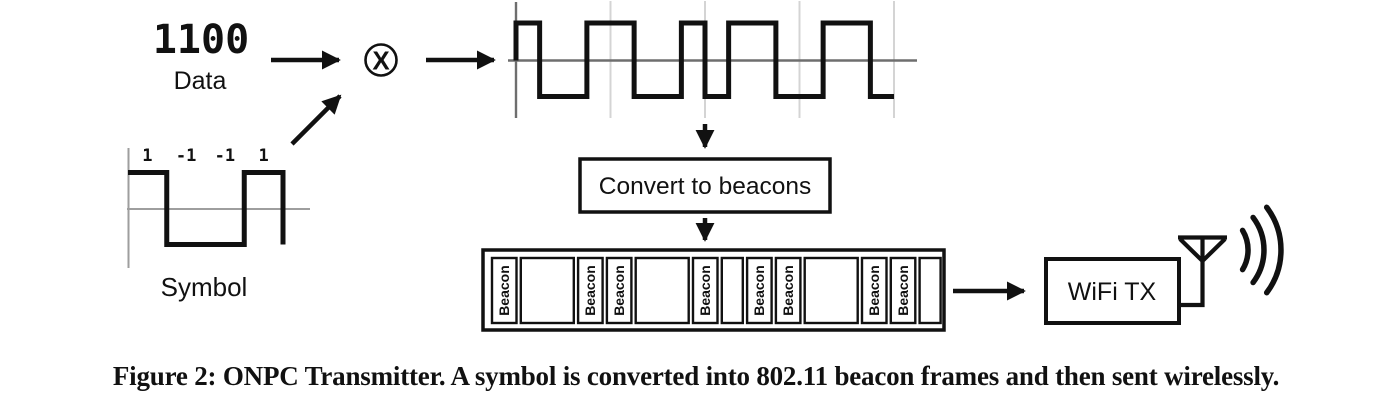 Image resolution: width=1392 pixels, height=400 pixels. Describe the element at coordinates (200, 81) in the screenshot. I see `data-label: Data` at that location.